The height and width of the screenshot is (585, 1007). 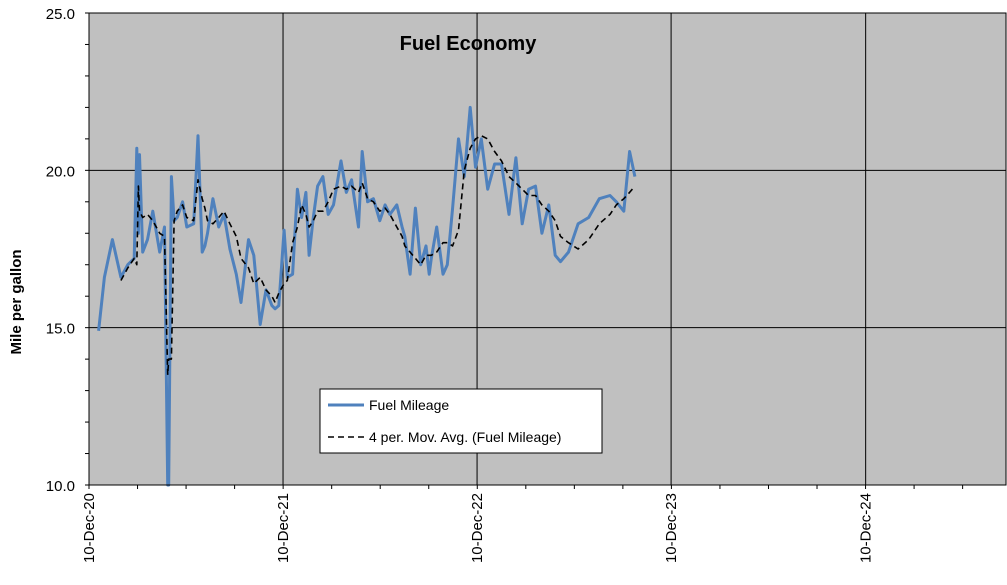 I want to click on x-tick-label: 10-Dec-22, so click(x=477, y=528).